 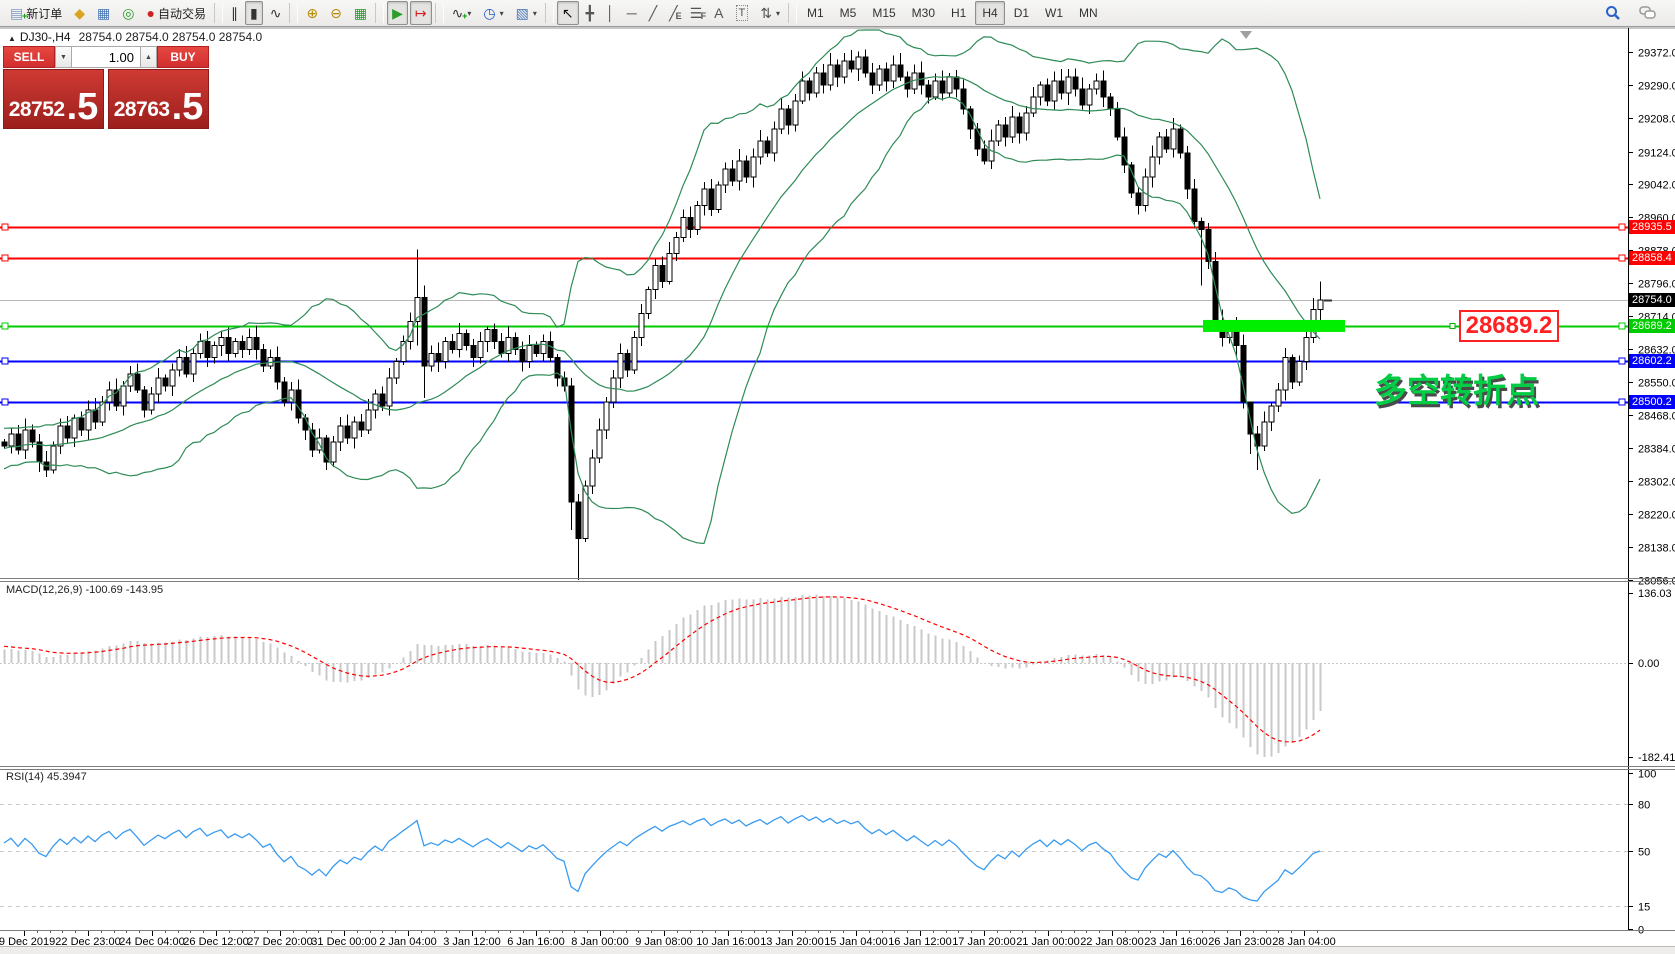 What do you see at coordinates (493, 13) in the screenshot?
I see `periods-button: ◷ ▾` at bounding box center [493, 13].